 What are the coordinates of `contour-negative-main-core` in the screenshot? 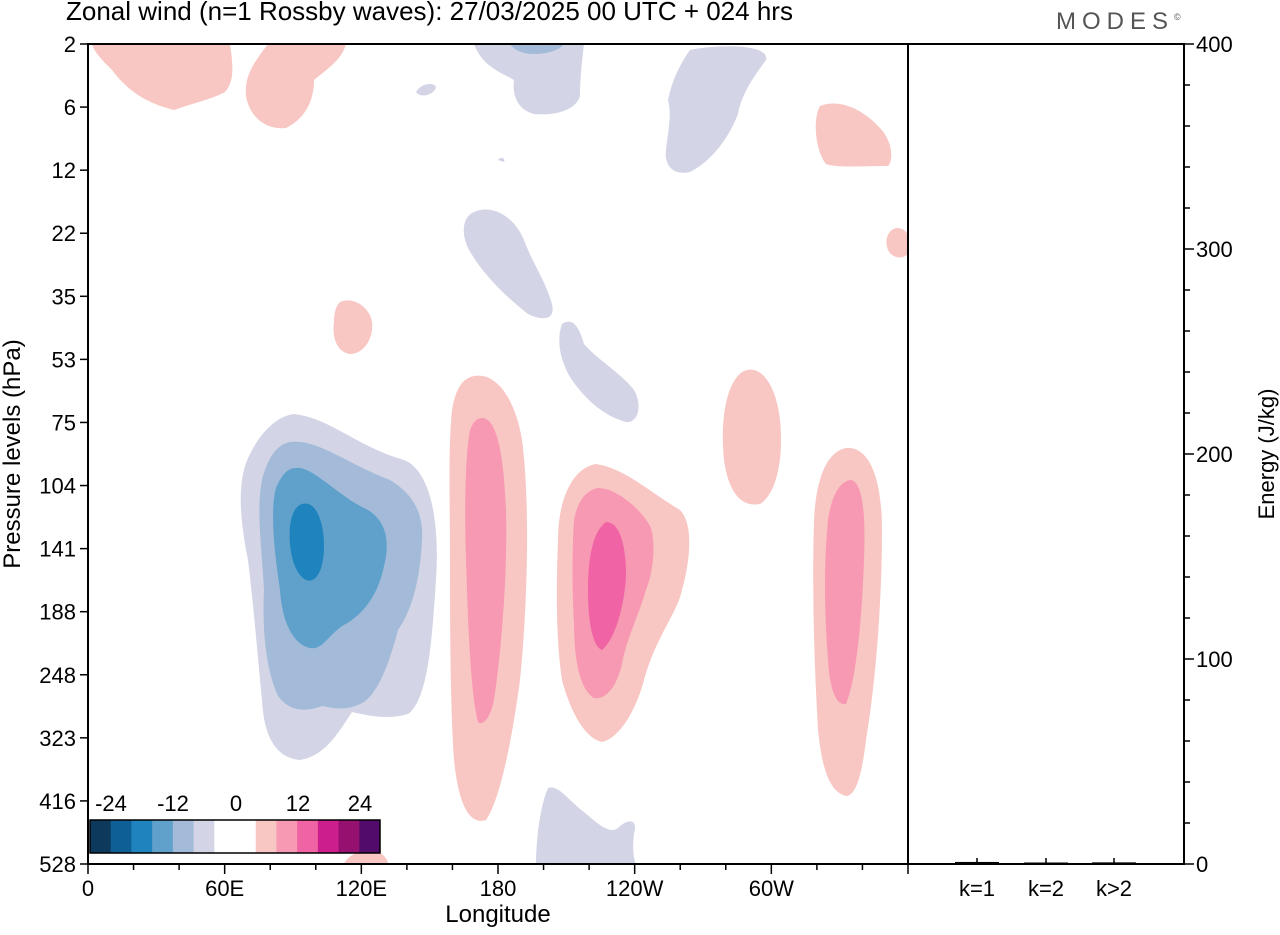 It's located at (306, 542).